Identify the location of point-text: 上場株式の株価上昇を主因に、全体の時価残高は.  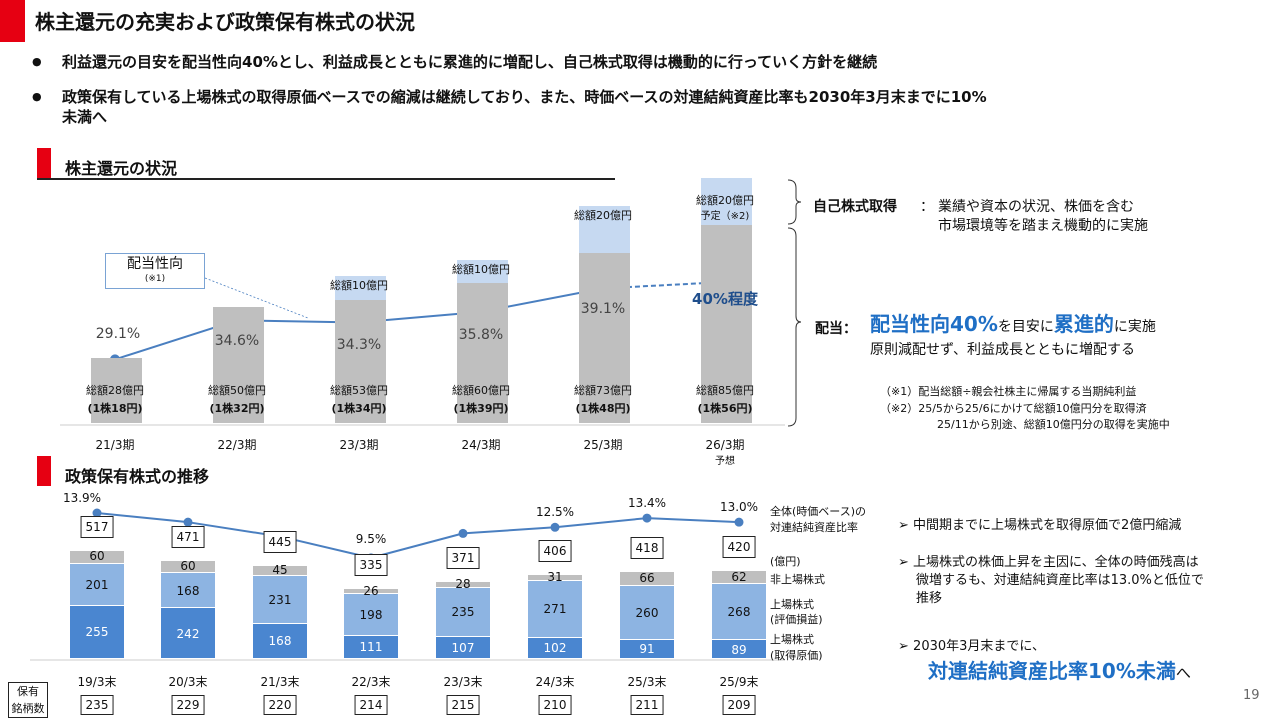
(1056, 562).